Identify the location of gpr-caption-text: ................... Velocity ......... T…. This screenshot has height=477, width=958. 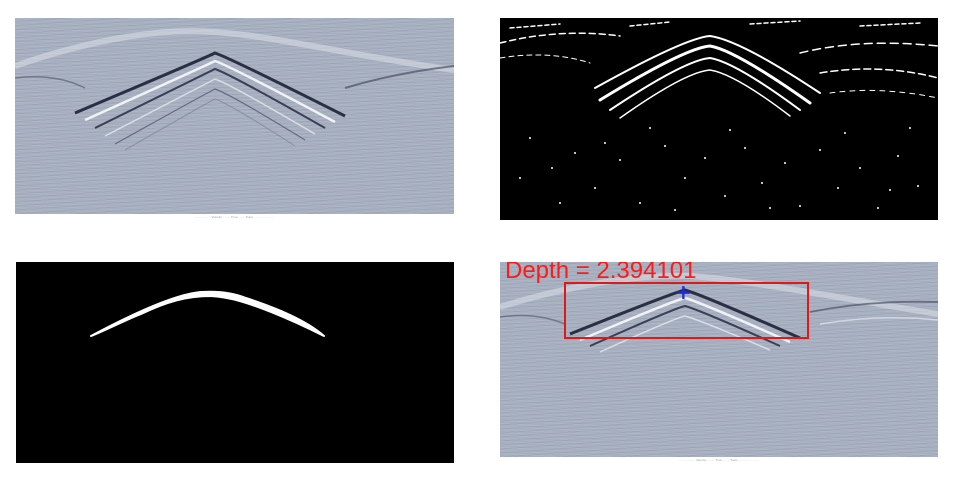
(234, 217).